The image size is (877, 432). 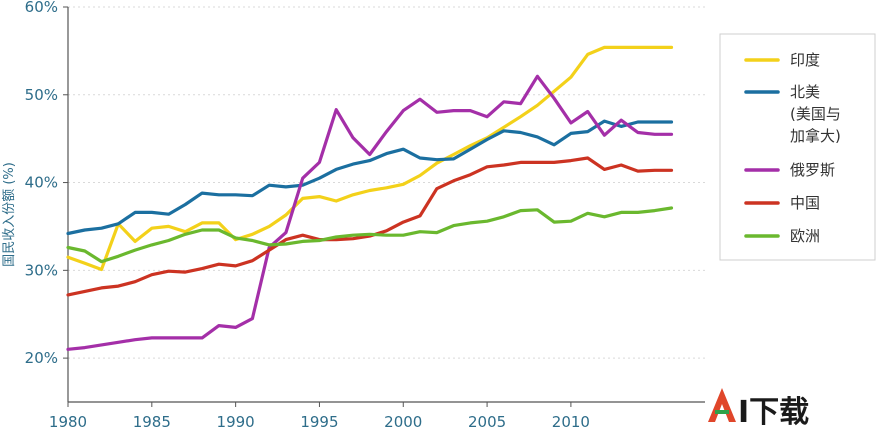 I want to click on watermark-logo: I下载, so click(x=758, y=409).